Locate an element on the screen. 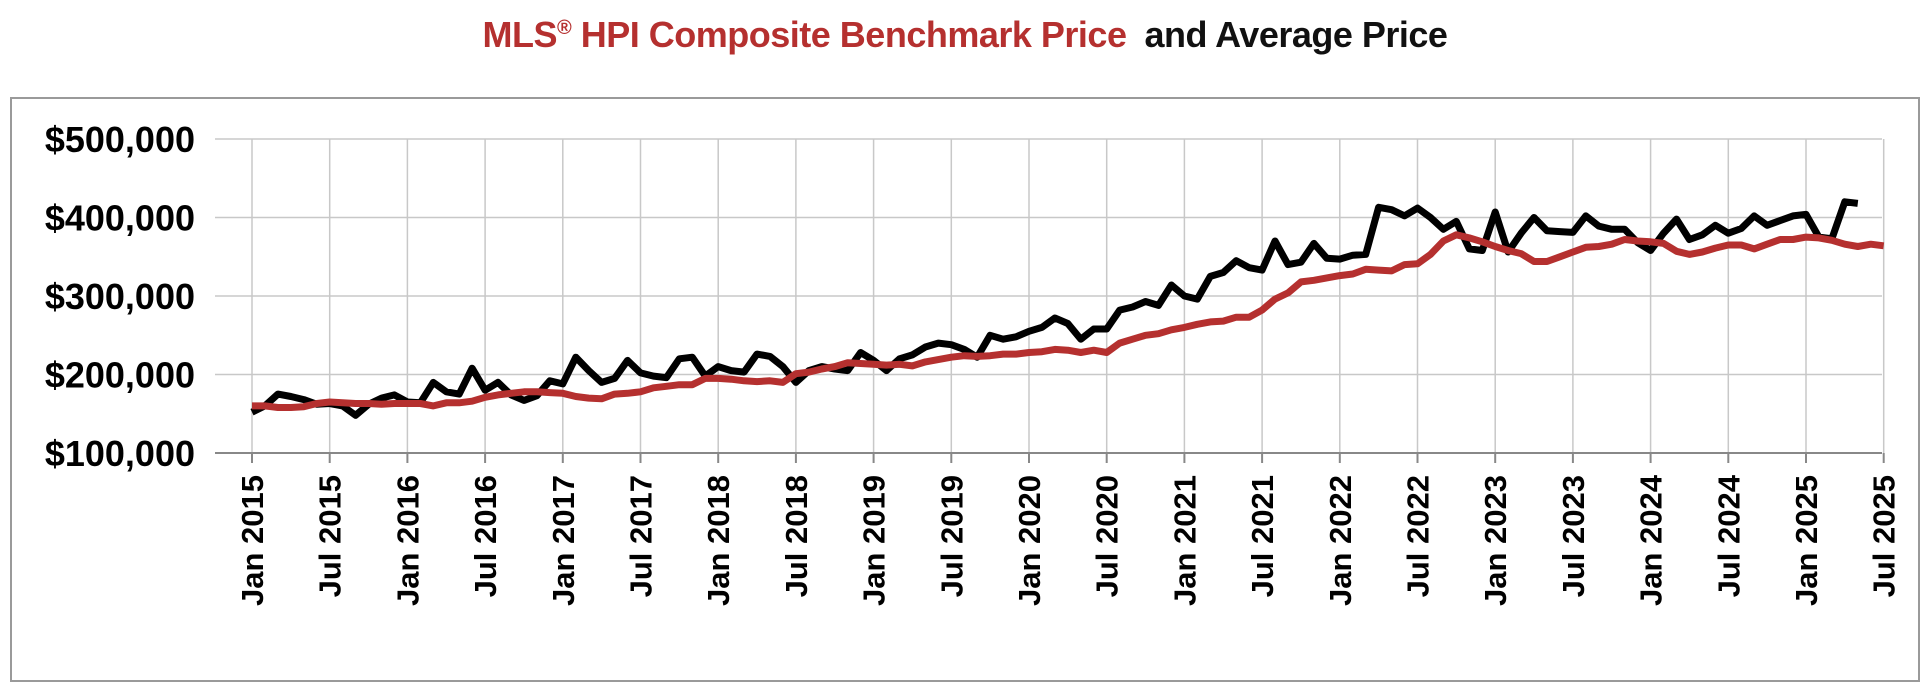  x-tick-label: Jul 2015 is located at coordinates (330, 536).